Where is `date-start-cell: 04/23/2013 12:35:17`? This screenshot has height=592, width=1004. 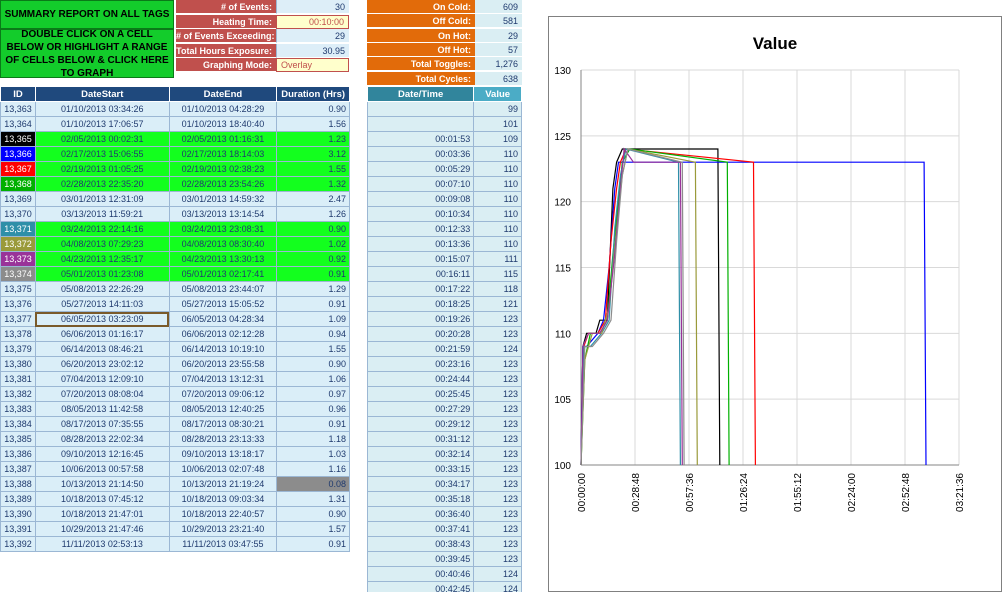
date-start-cell: 04/23/2013 12:35:17 is located at coordinates (102, 259).